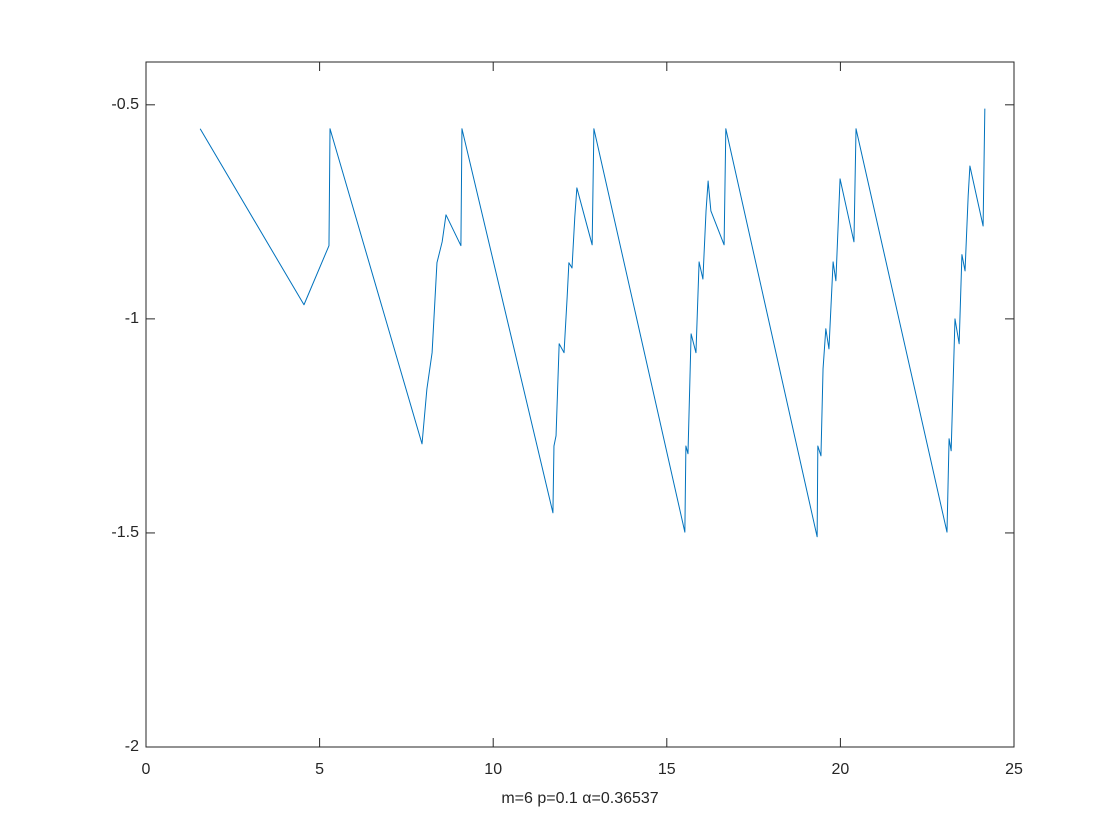 The image size is (1120, 840). What do you see at coordinates (146, 769) in the screenshot?
I see `x-tick-label: 0` at bounding box center [146, 769].